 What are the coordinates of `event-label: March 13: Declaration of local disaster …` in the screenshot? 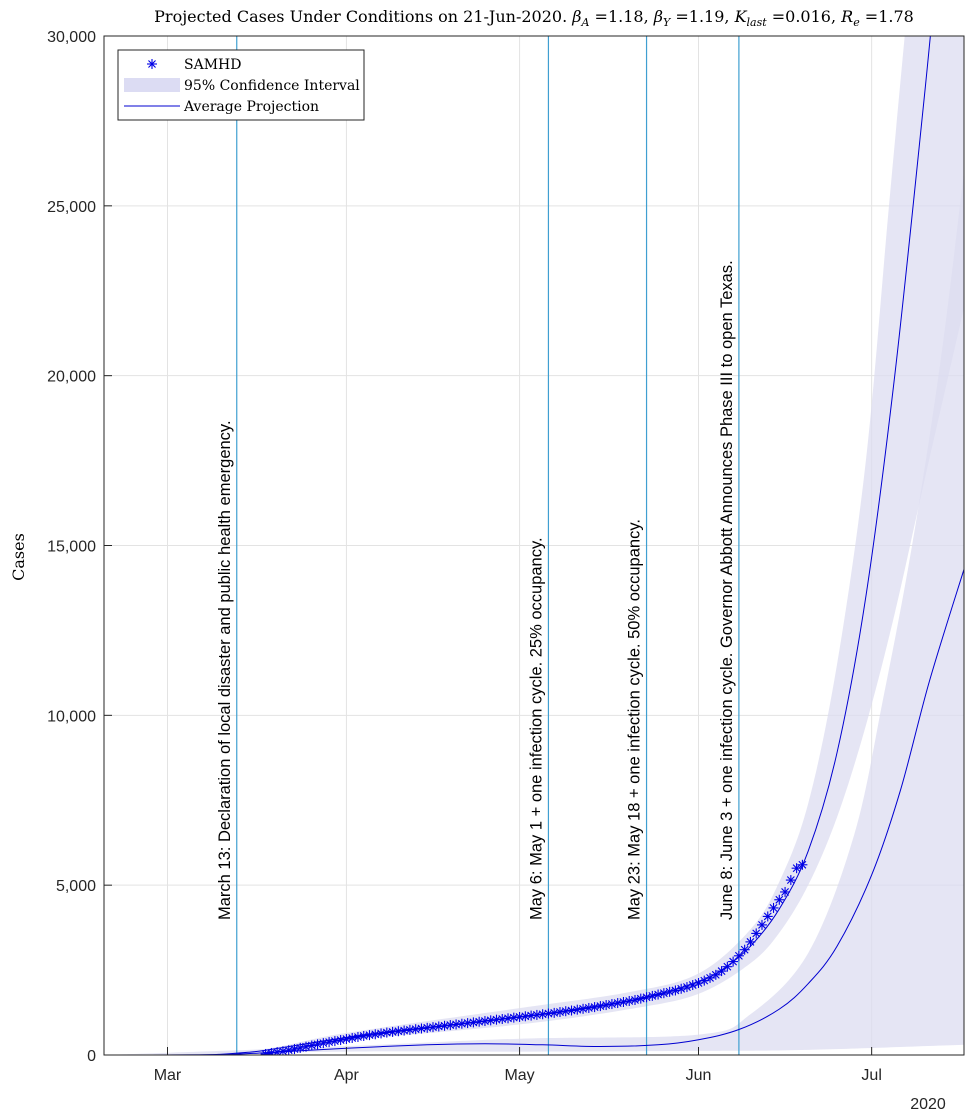 It's located at (225, 670).